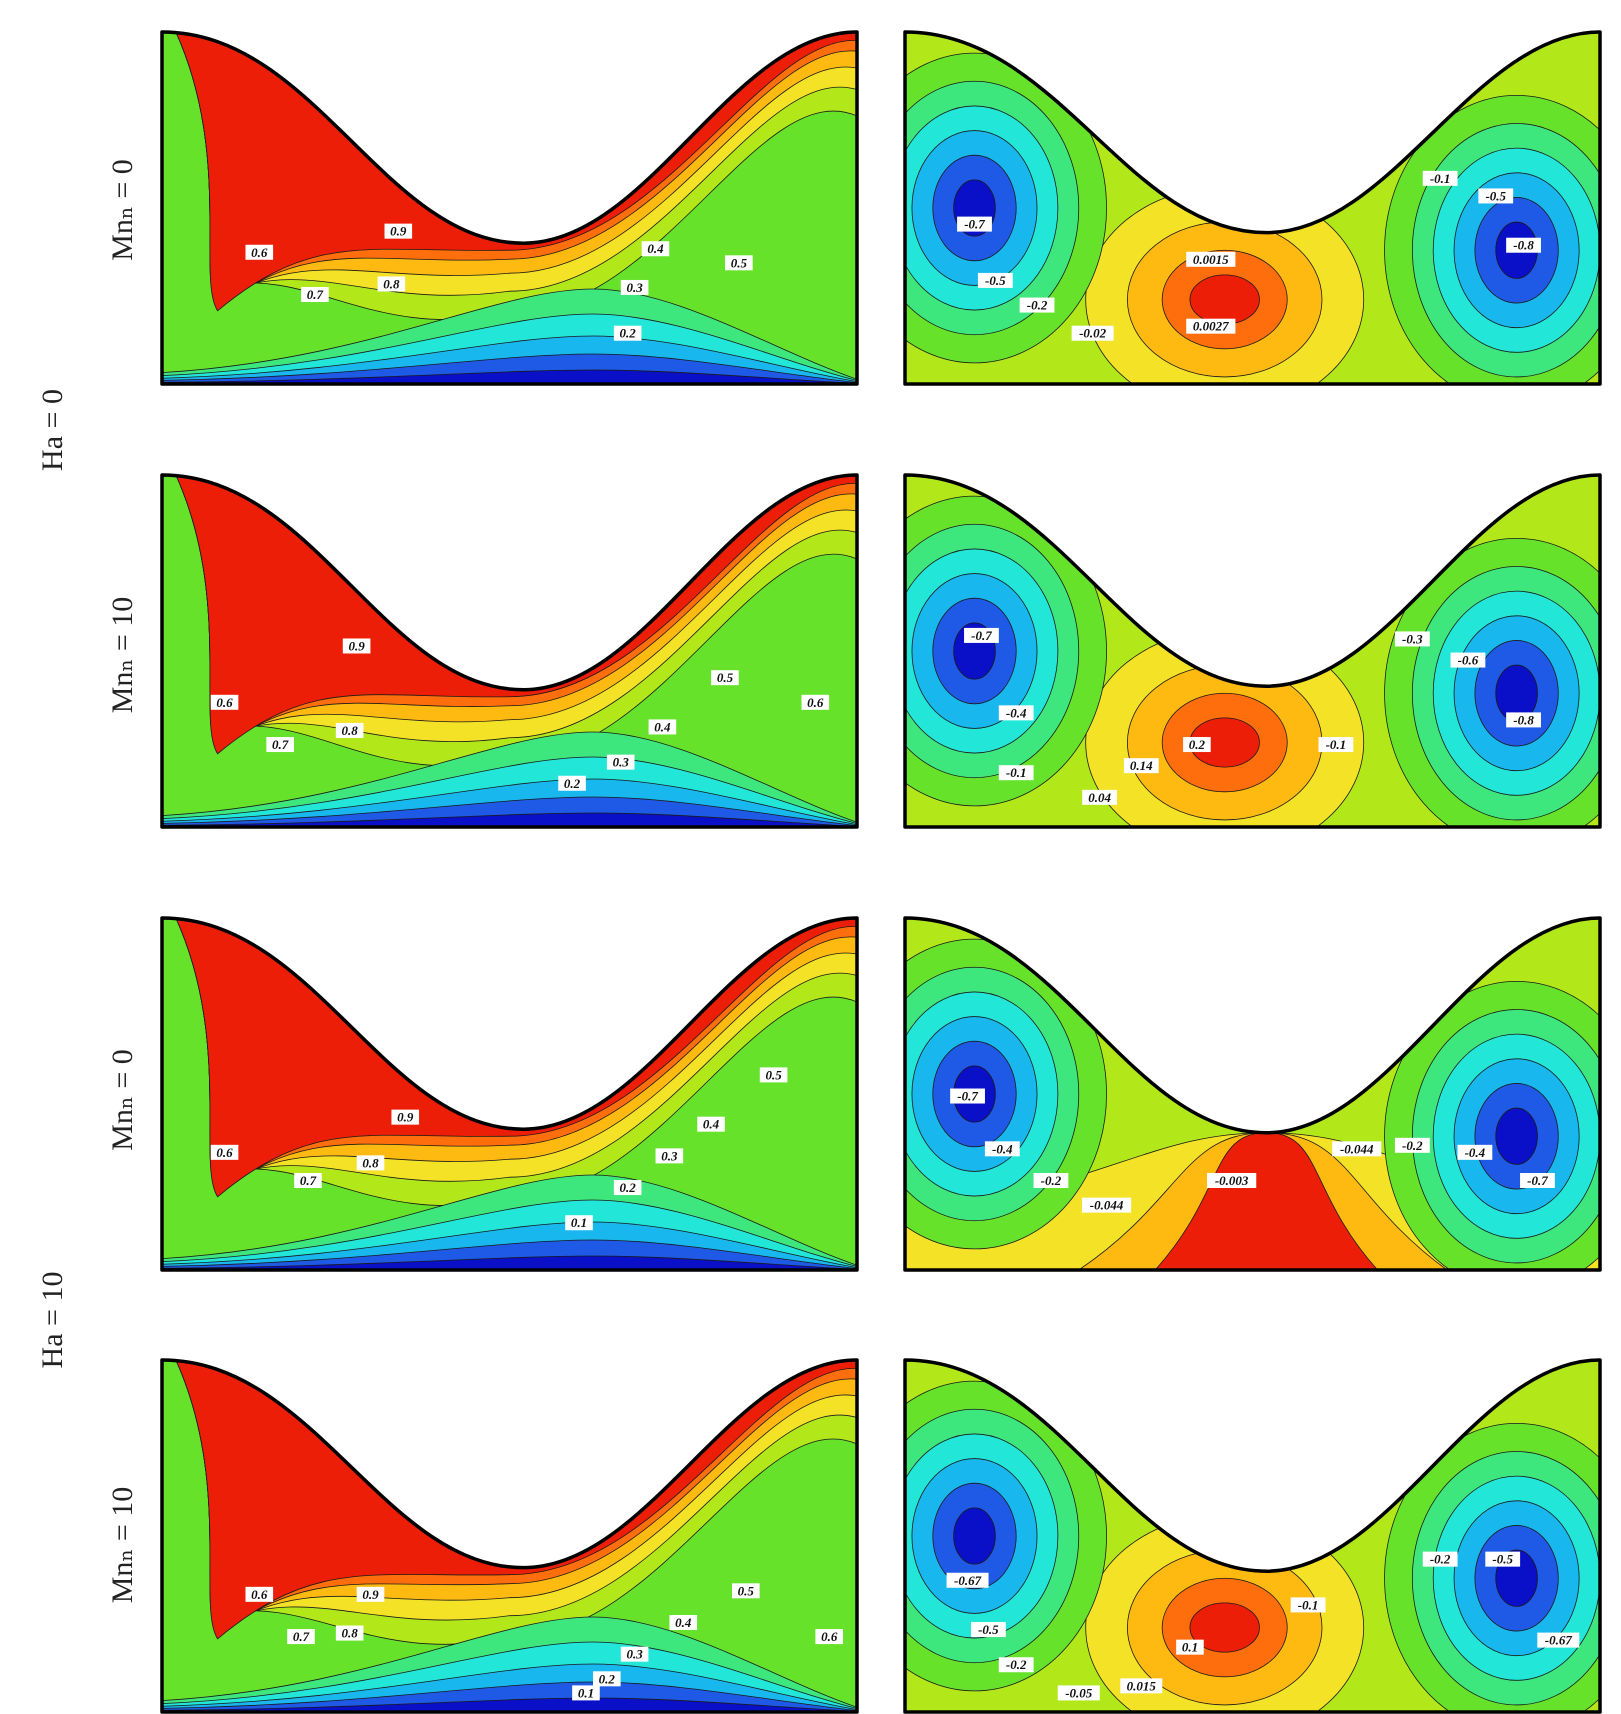  I want to click on contour-label: -0.02, so click(1093, 333).